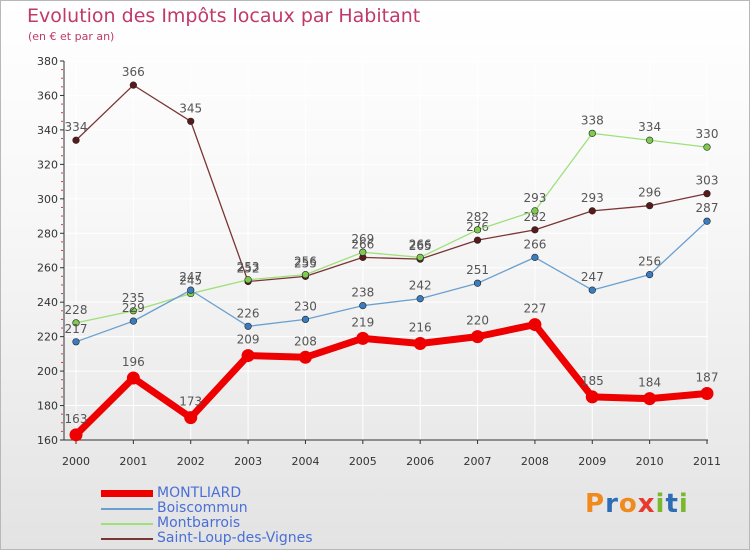 The image size is (750, 551). I want to click on x-tick-label: 2008, so click(535, 461).